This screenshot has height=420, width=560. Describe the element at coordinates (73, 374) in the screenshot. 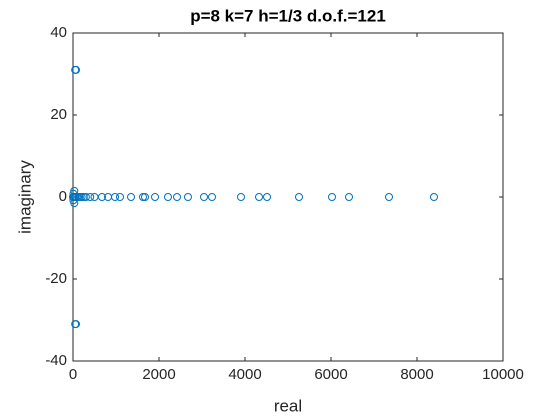

I see `x-tick-label: 0` at that location.